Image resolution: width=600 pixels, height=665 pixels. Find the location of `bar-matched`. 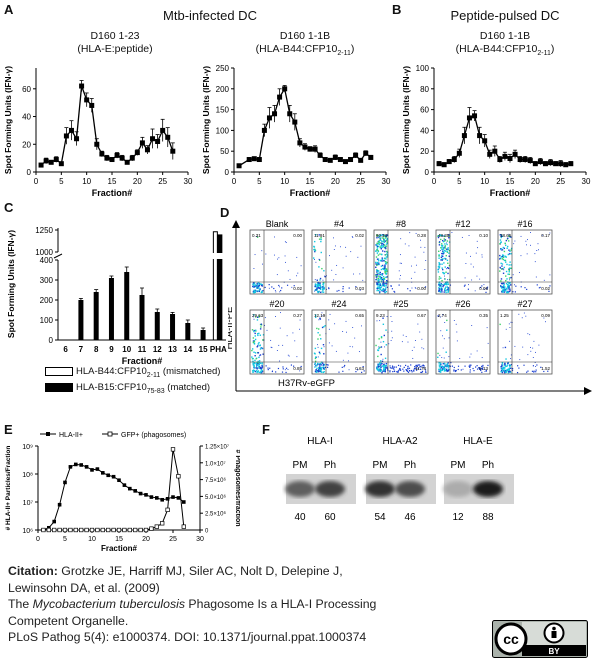

bar-matched is located at coordinates (157, 326).